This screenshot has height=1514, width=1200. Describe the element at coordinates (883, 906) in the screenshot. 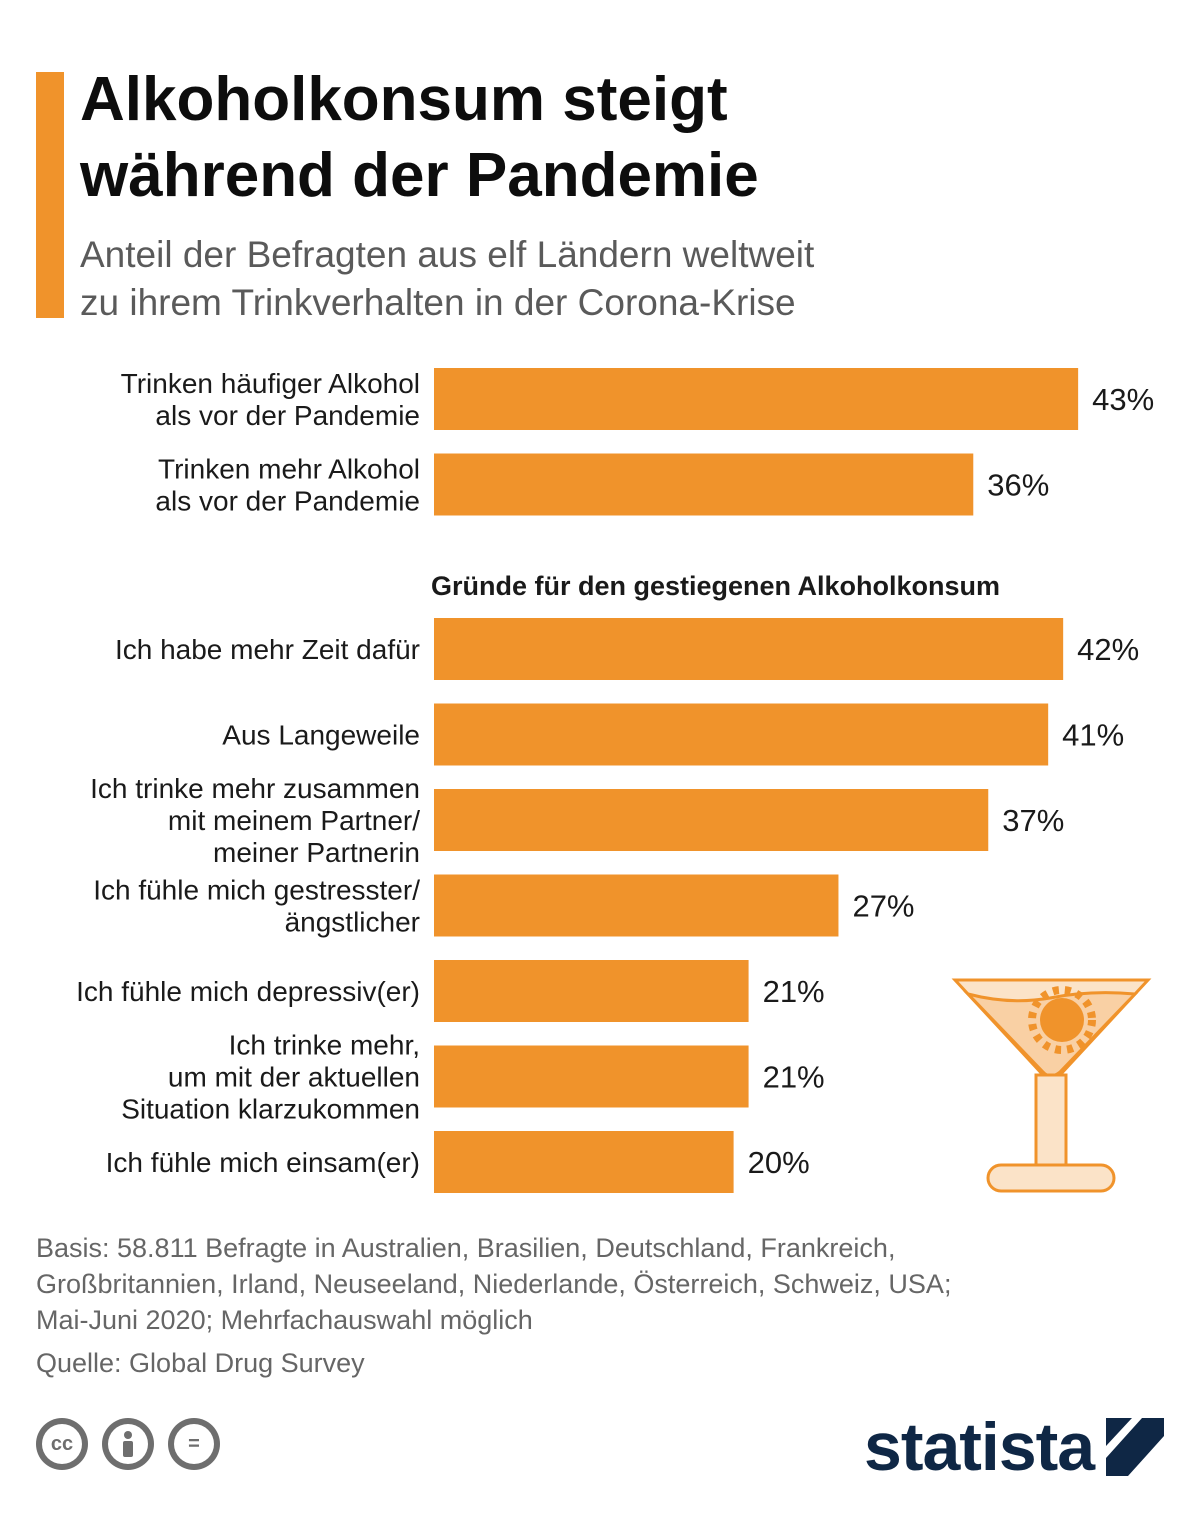

I see `bar-value-label: 27%` at that location.